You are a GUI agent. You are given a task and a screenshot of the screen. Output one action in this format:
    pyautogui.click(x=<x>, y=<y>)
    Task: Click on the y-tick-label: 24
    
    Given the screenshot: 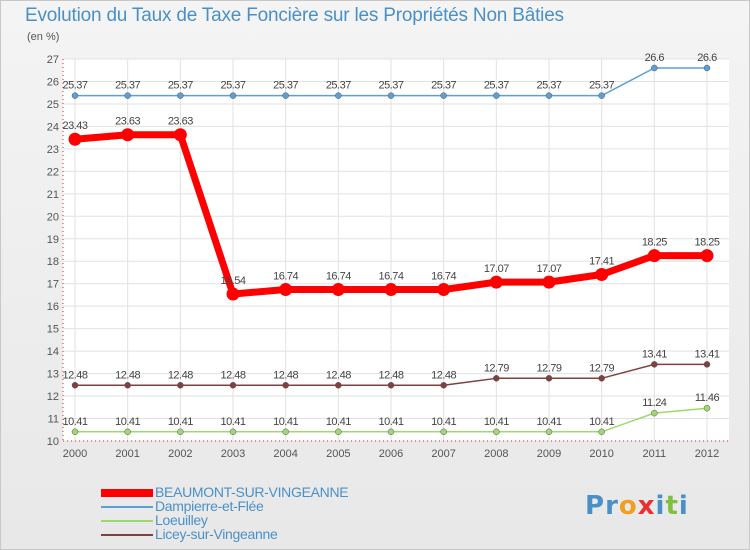 What is the action you would take?
    pyautogui.click(x=53, y=127)
    